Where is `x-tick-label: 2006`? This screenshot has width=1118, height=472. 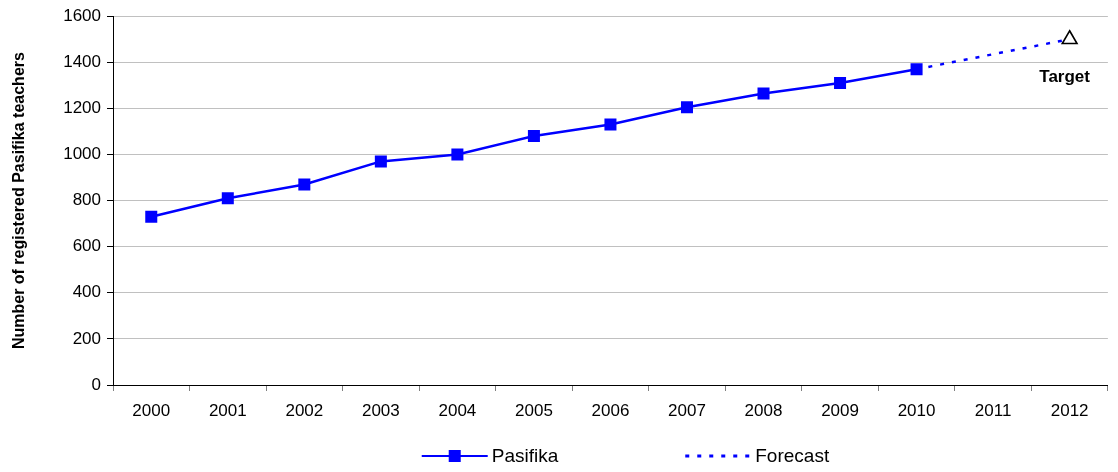
x-tick-label: 2006 is located at coordinates (610, 410).